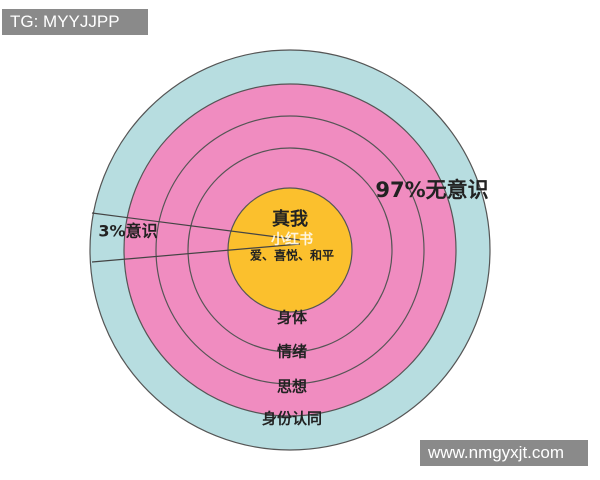  I want to click on label-core-sub: 爱、喜悦、和平, so click(292, 255).